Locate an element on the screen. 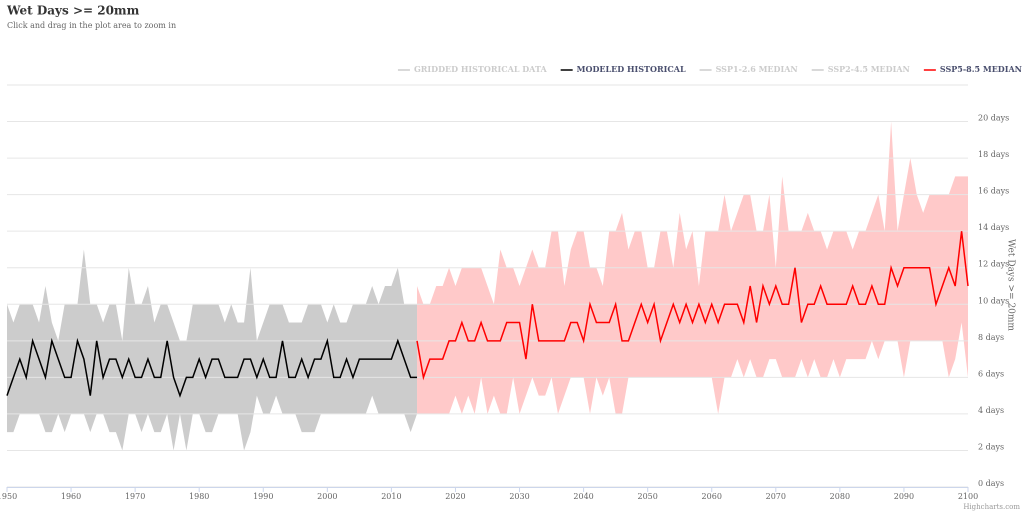 The image size is (1024, 512). legend-label: SSP2-4.5 MEDIAN is located at coordinates (869, 69).